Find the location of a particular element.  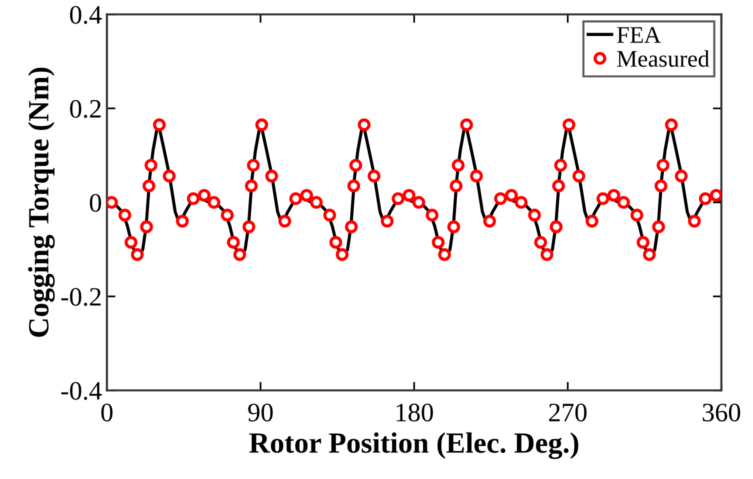

y-tick-label: -0.2 is located at coordinates (81, 297).